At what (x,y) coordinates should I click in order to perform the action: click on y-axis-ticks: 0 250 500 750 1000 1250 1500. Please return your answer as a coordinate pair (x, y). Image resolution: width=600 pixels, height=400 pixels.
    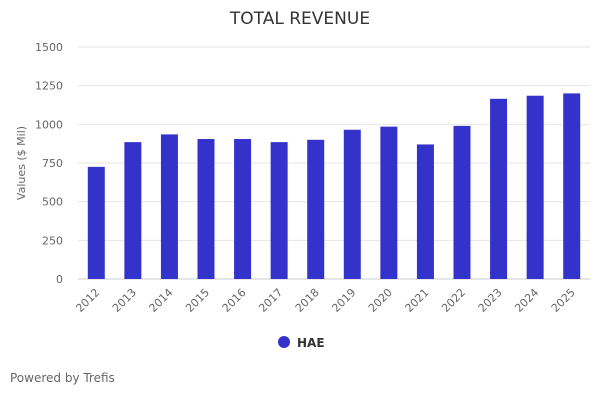
    Looking at the image, I should click on (49, 163).